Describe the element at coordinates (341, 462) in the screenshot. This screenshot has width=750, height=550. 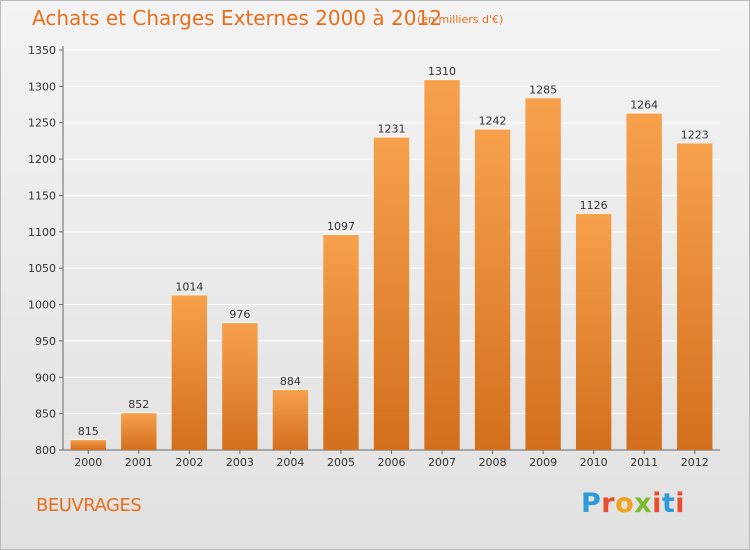
I see `x-tick-label: 2005` at that location.